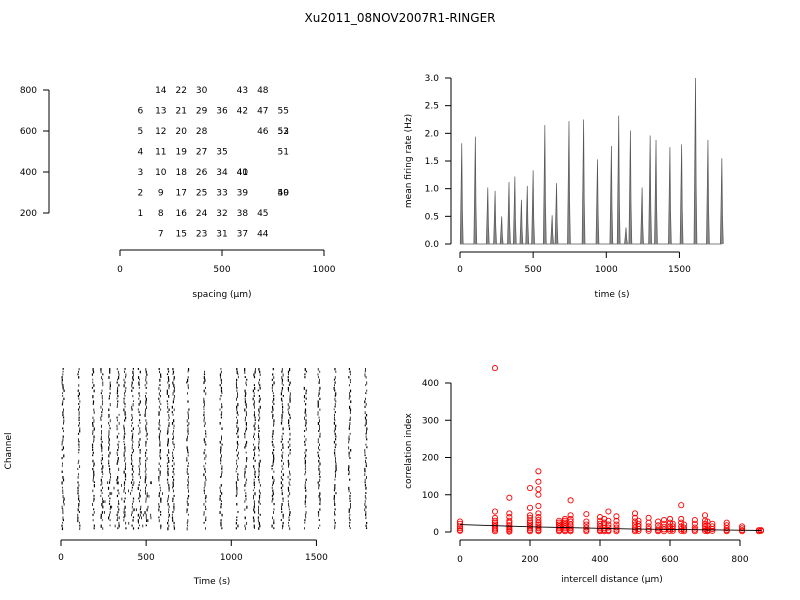 The width and height of the screenshot is (800, 600). I want to click on electrode-label: 51, so click(282, 153).